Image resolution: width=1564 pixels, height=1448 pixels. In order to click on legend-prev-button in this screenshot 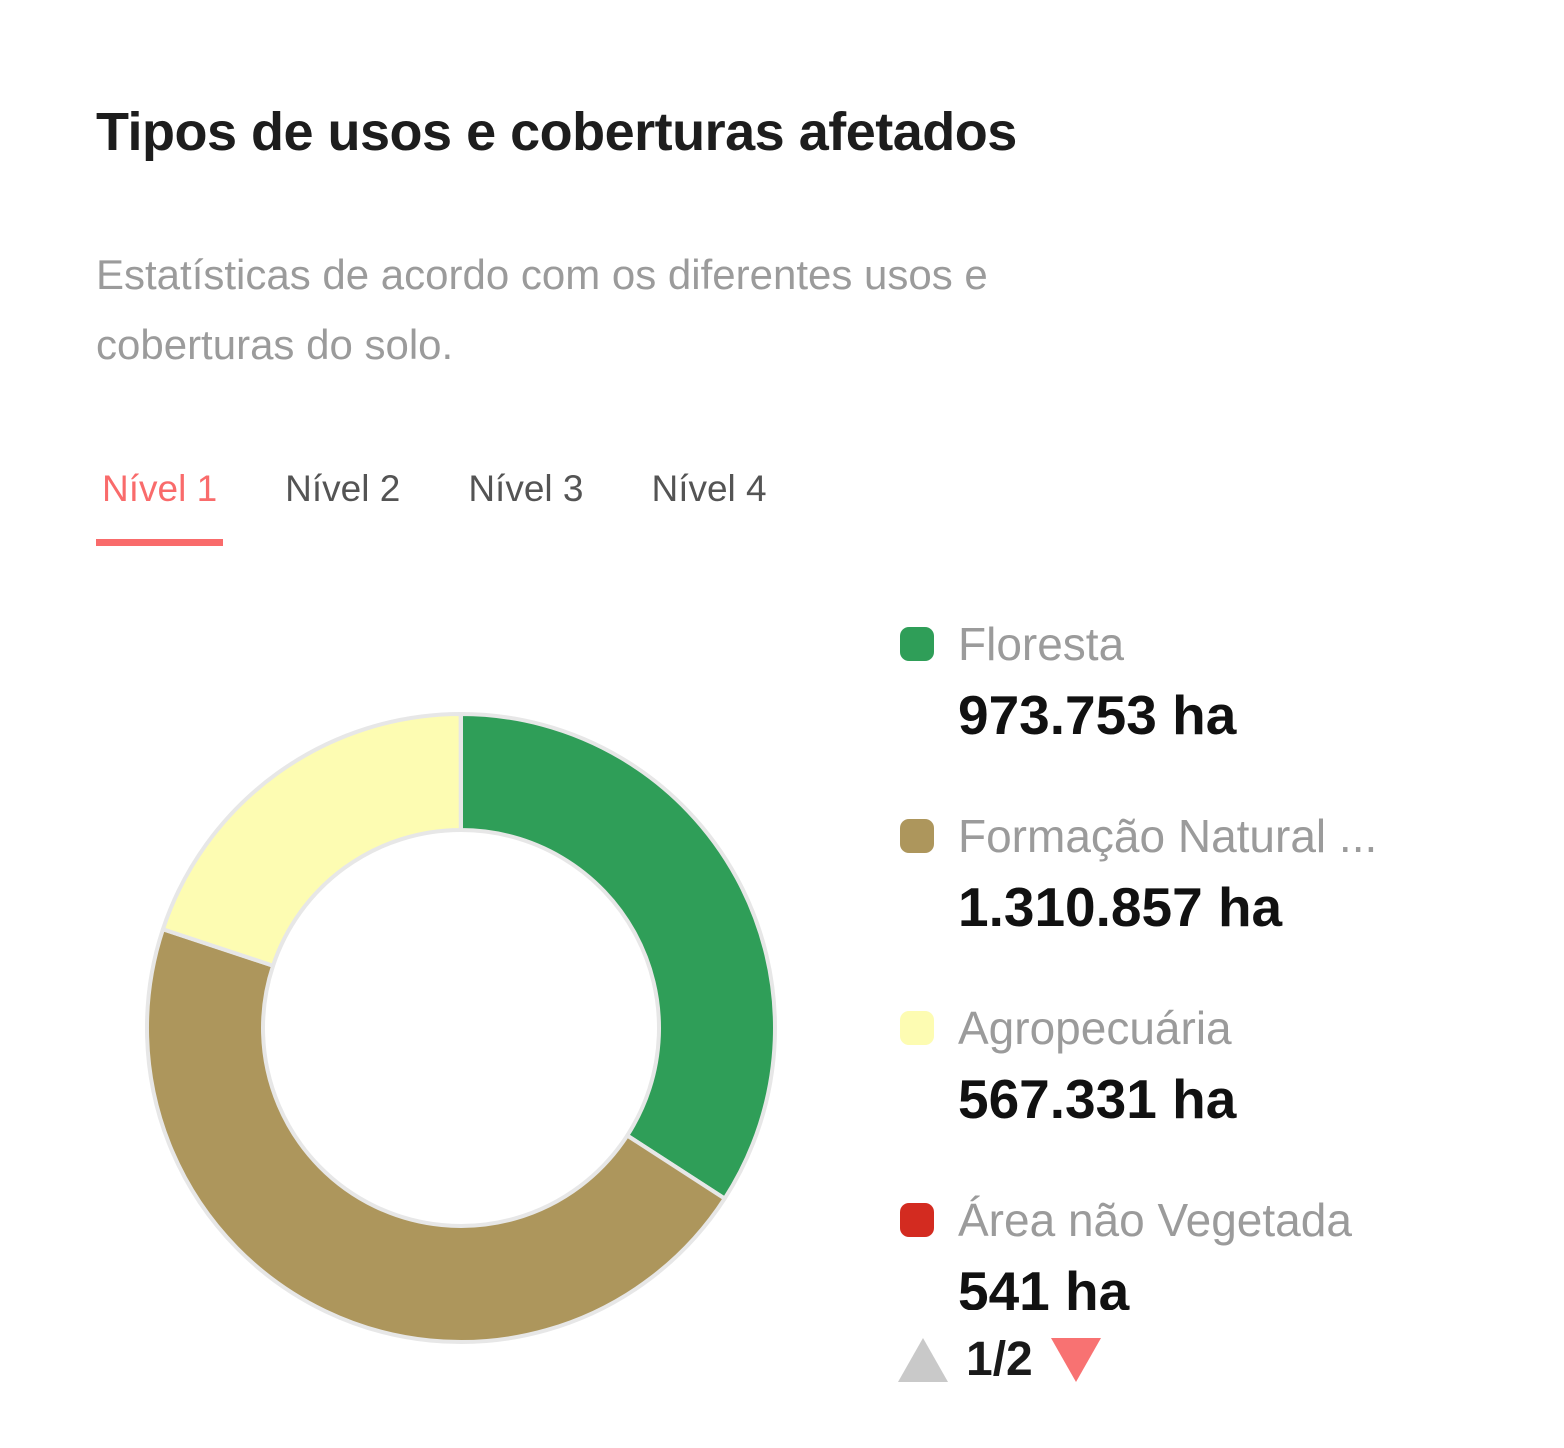, I will do `click(923, 1360)`.